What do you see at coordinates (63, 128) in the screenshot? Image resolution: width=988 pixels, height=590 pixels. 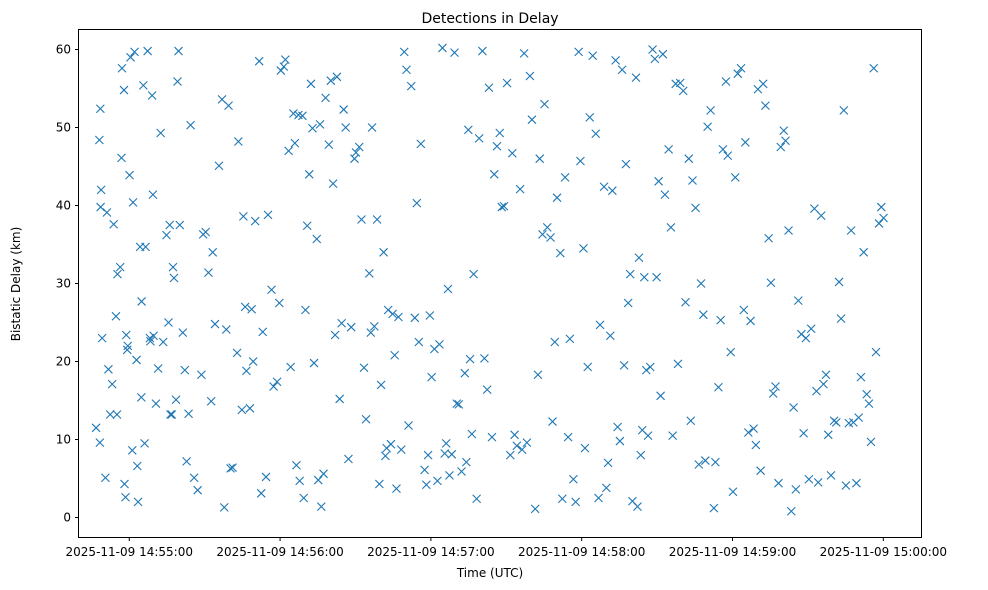 I see `y-tick-label: 50` at bounding box center [63, 128].